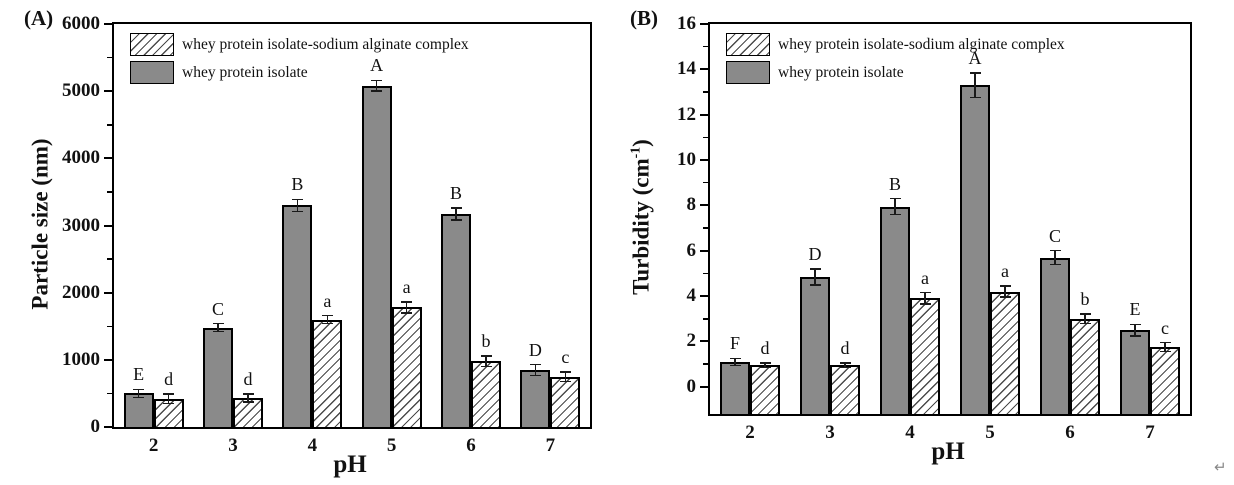 The width and height of the screenshot is (1234, 485). Describe the element at coordinates (641, 143) in the screenshot. I see `panel-b-y-axis-title-suffix: )` at that location.